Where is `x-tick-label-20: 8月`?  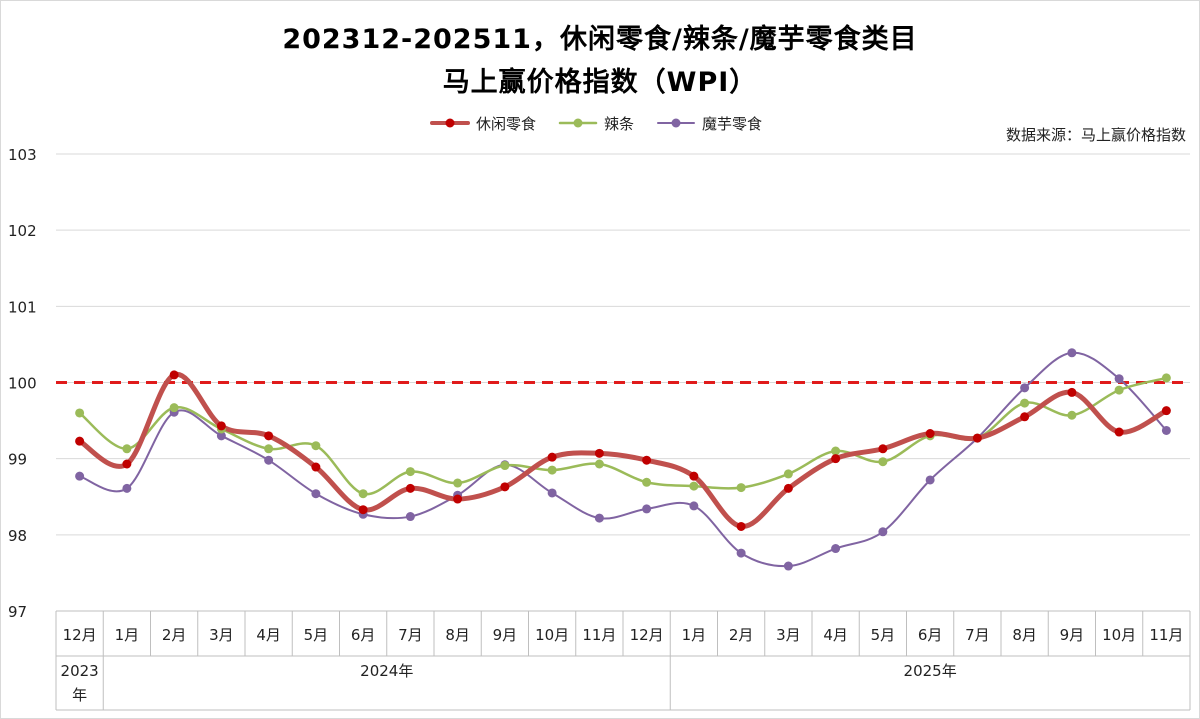 x-tick-label-20: 8月 is located at coordinates (1024, 635).